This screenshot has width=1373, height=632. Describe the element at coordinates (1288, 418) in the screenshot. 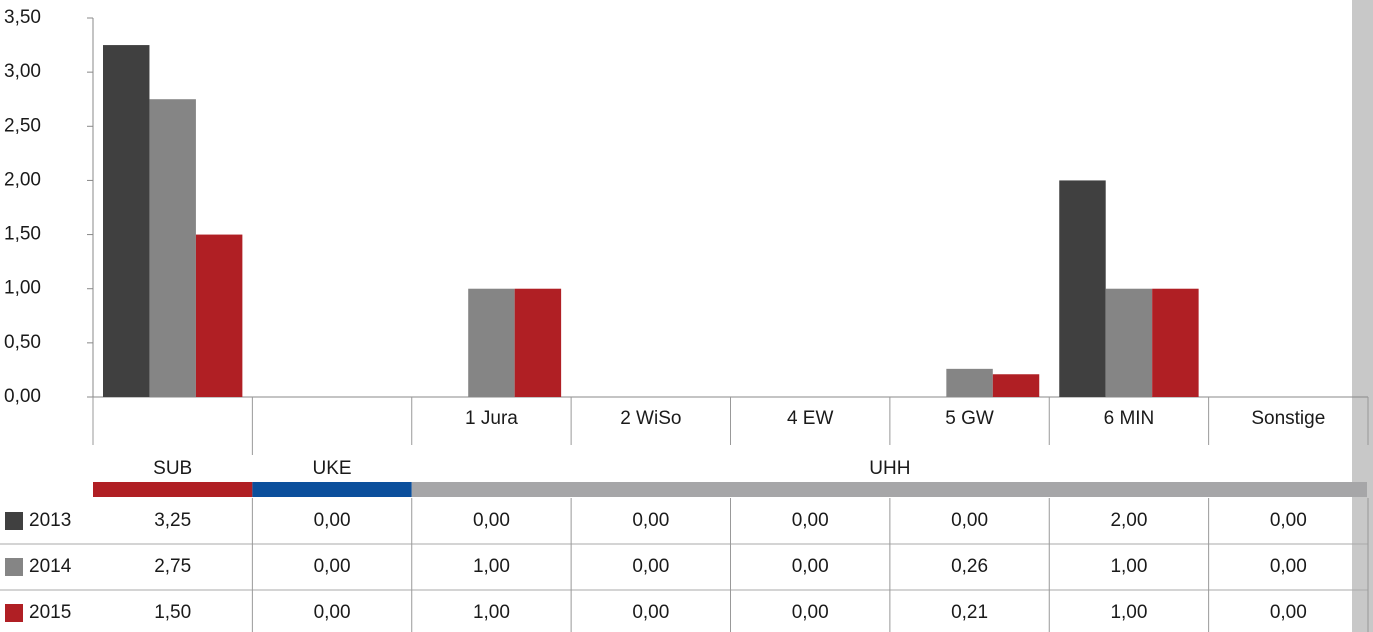

I see `category-label: Sonstige` at that location.